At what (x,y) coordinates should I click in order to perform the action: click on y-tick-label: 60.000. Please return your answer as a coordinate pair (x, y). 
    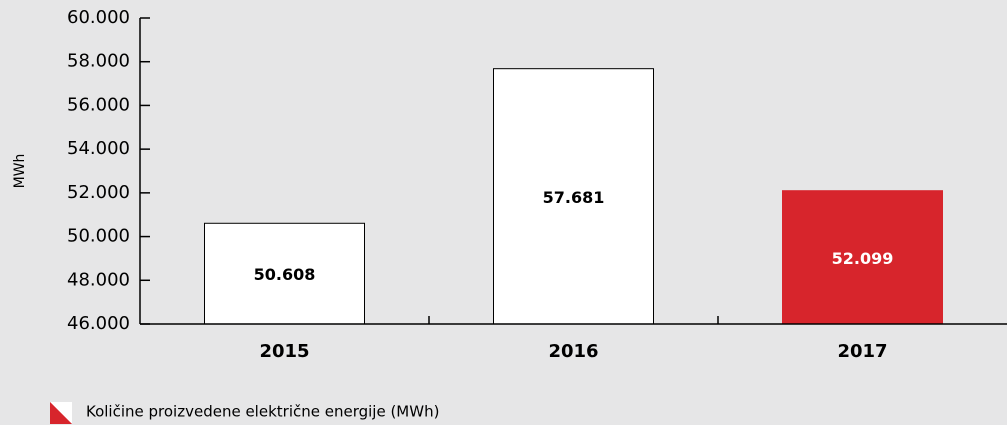
    Looking at the image, I should click on (98, 17).